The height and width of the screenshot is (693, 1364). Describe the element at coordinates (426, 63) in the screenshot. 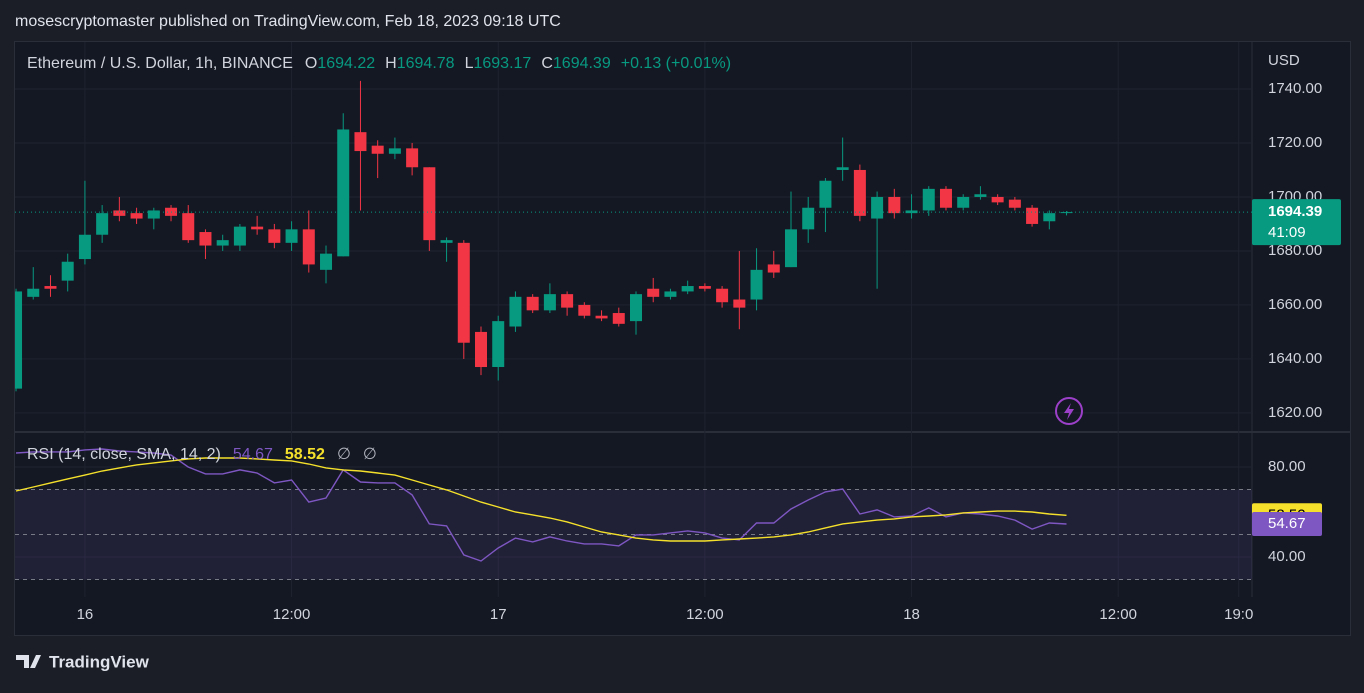

I see `ohlc-value: 1694.78` at that location.